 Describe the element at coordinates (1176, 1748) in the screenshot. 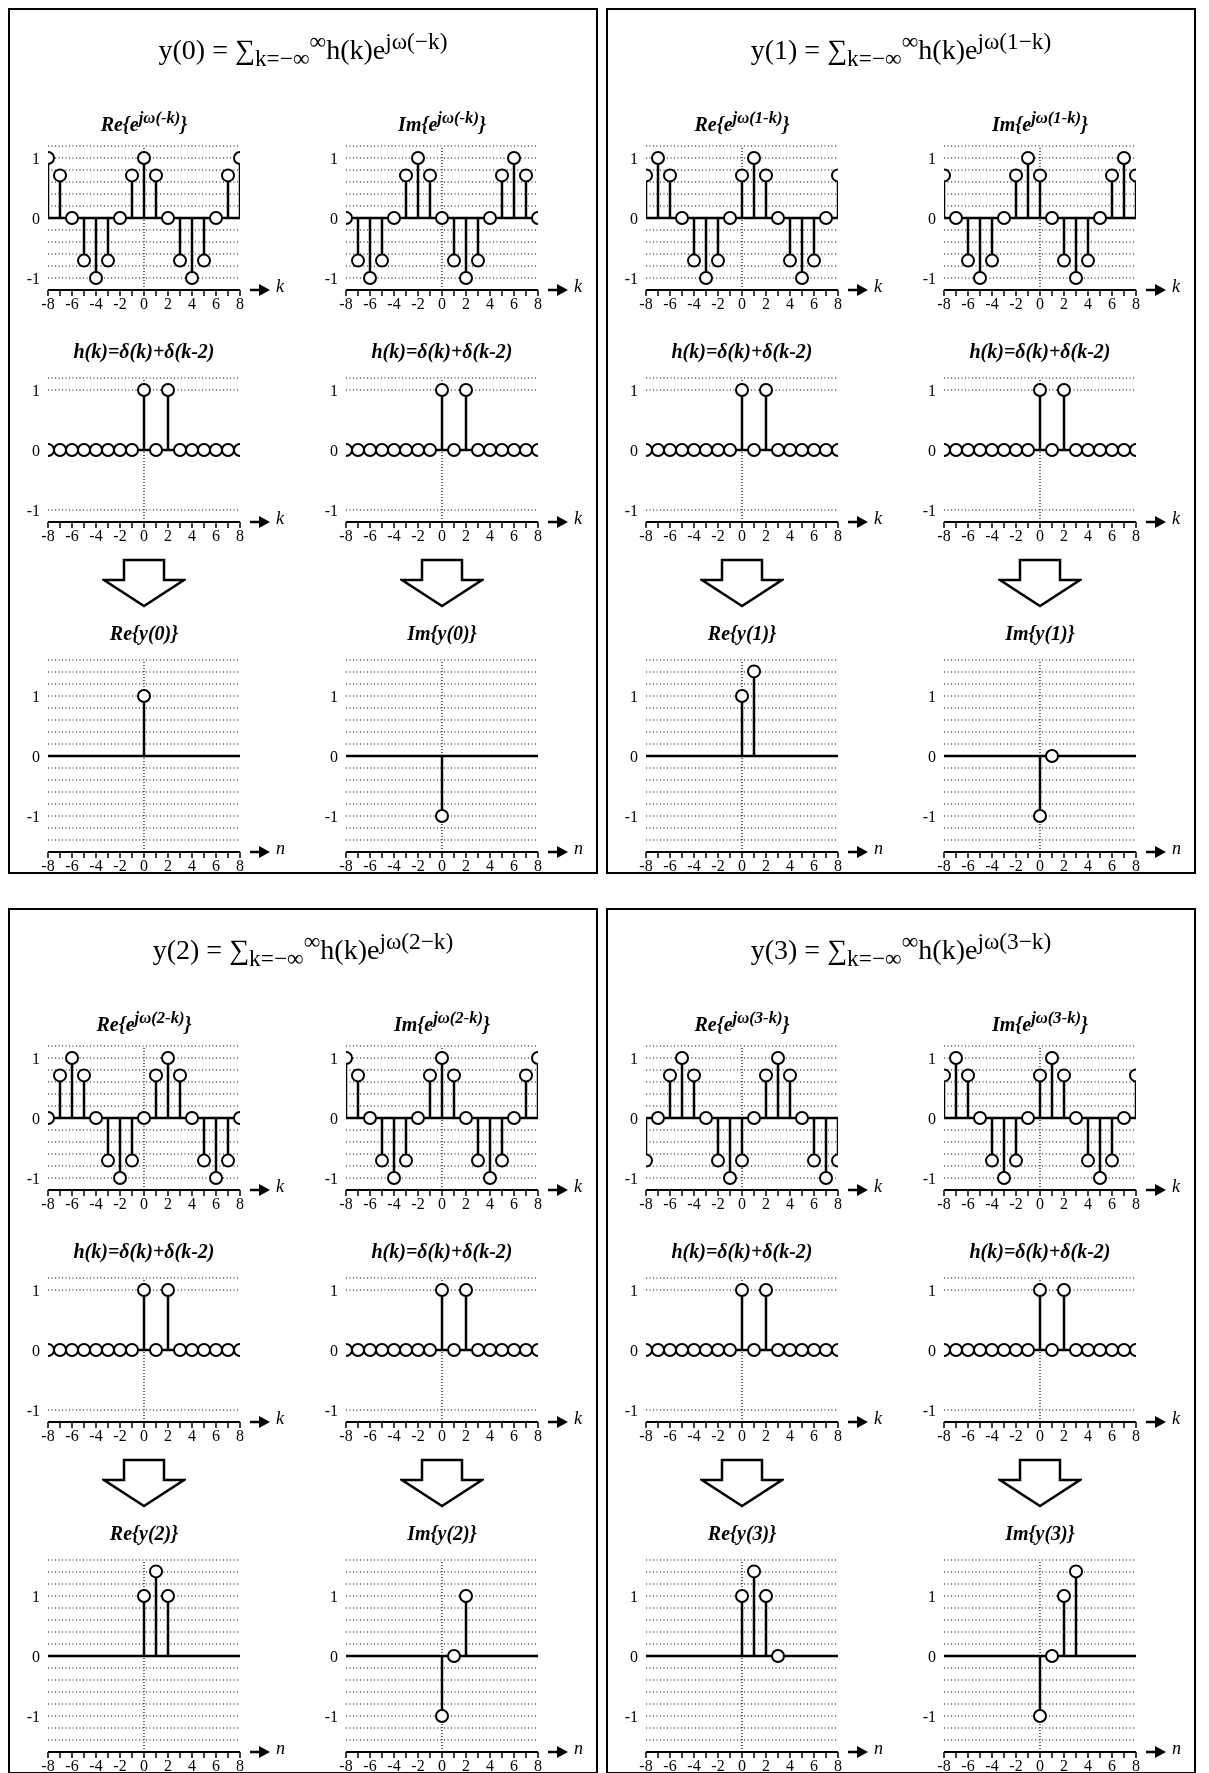

I see `x-axis-title: n` at that location.